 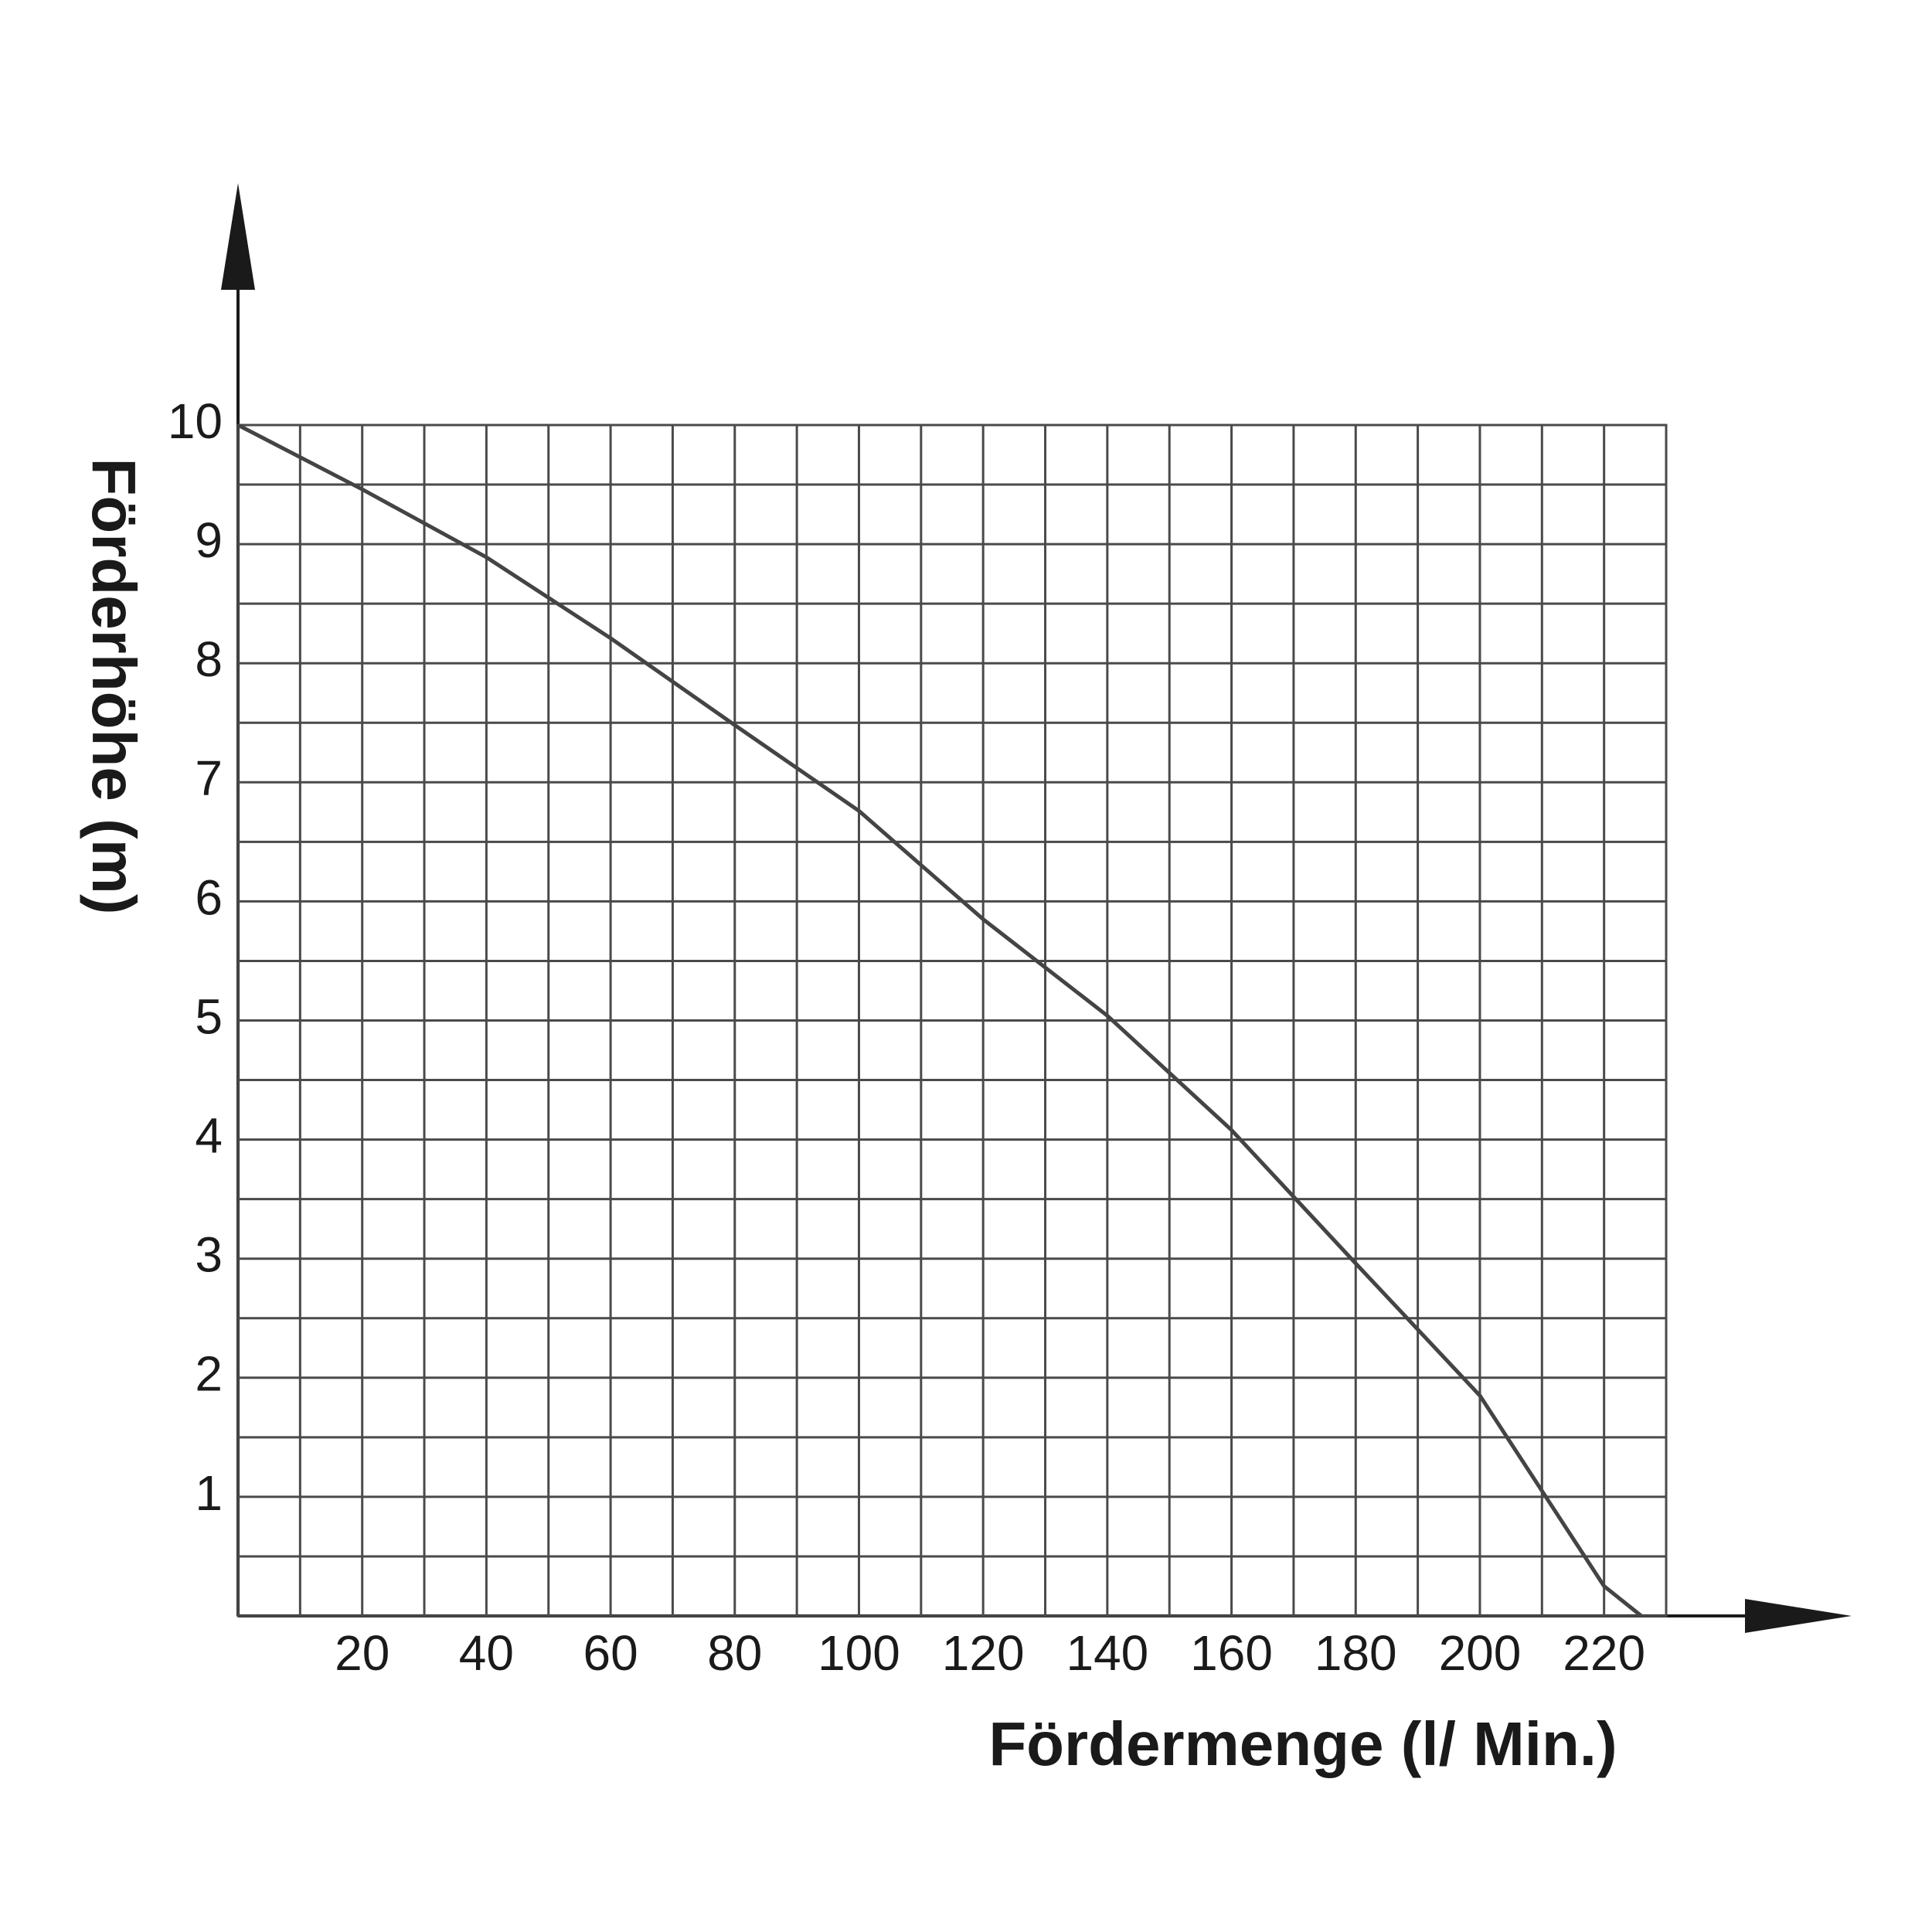 I want to click on x-tick-label: 100, so click(x=859, y=1653).